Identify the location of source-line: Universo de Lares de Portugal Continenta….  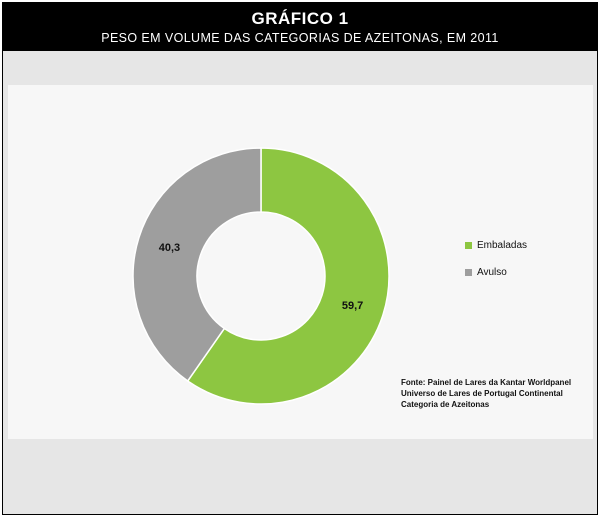
(482, 393).